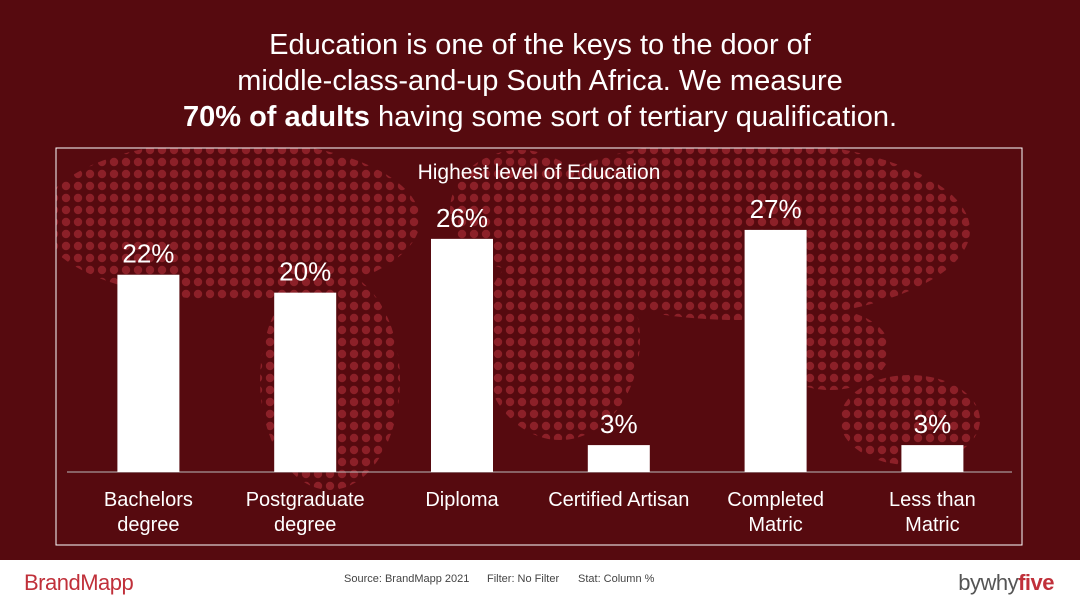 This screenshot has width=1080, height=608. What do you see at coordinates (999, 582) in the screenshot?
I see `logo-part: why` at bounding box center [999, 582].